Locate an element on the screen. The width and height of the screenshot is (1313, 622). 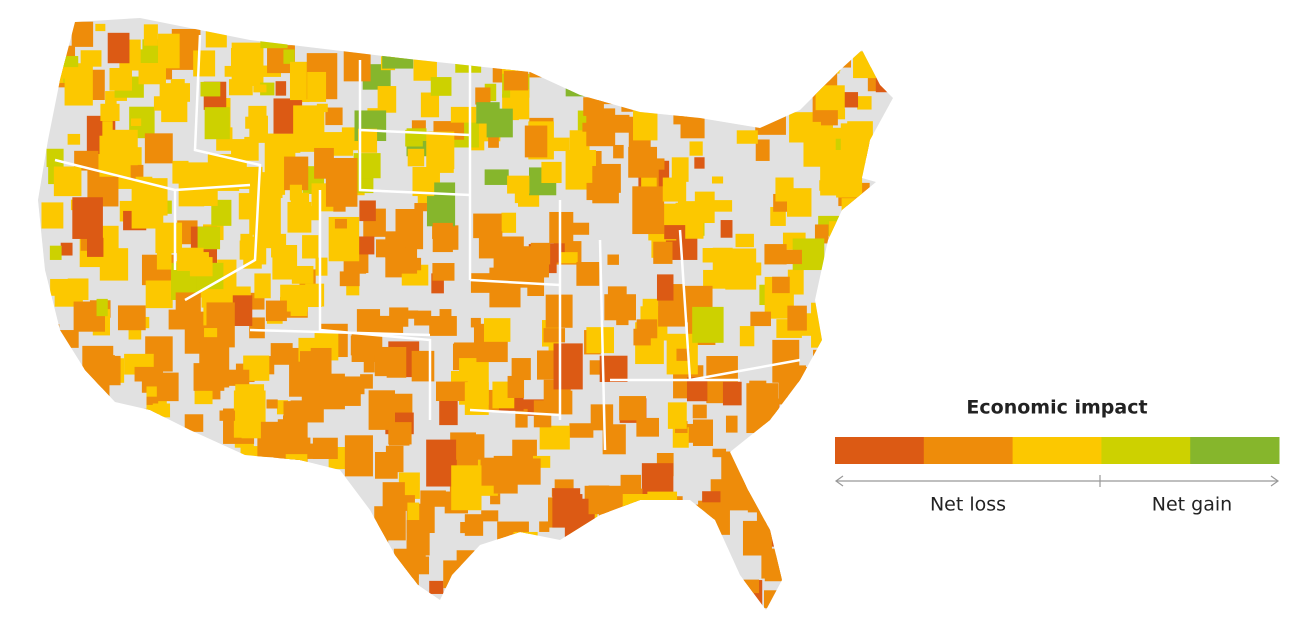
legend-label-loss: Net loss is located at coordinates (968, 505).